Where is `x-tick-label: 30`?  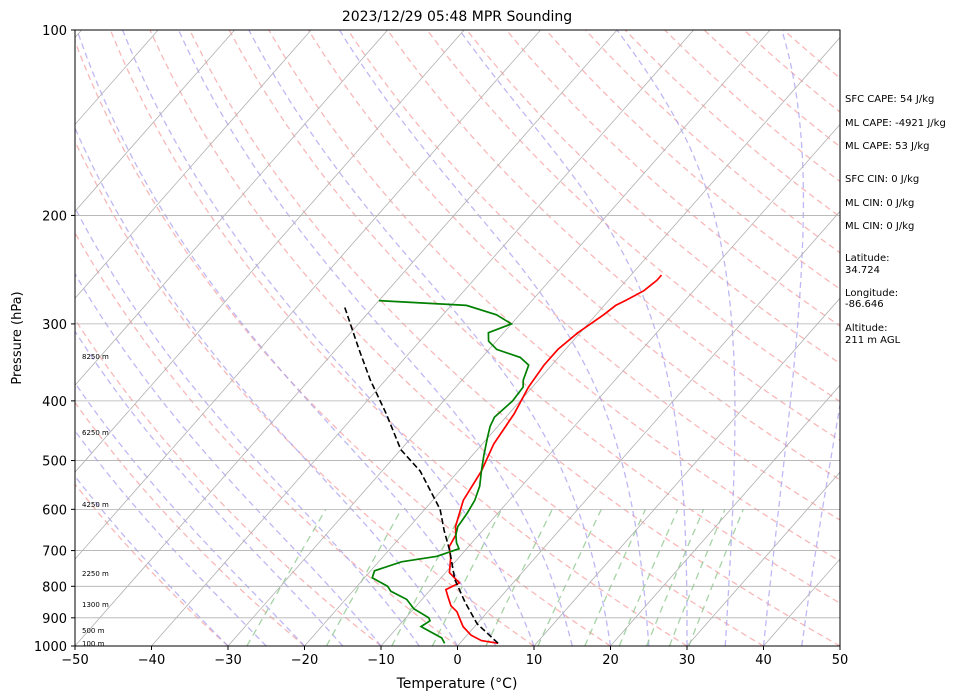 x-tick-label: 30 is located at coordinates (687, 660).